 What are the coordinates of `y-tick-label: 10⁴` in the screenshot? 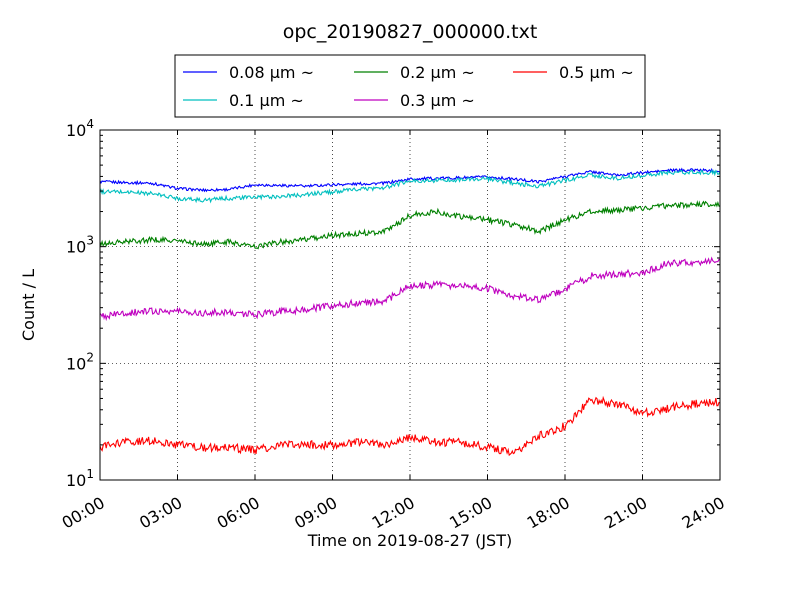 It's located at (80, 128).